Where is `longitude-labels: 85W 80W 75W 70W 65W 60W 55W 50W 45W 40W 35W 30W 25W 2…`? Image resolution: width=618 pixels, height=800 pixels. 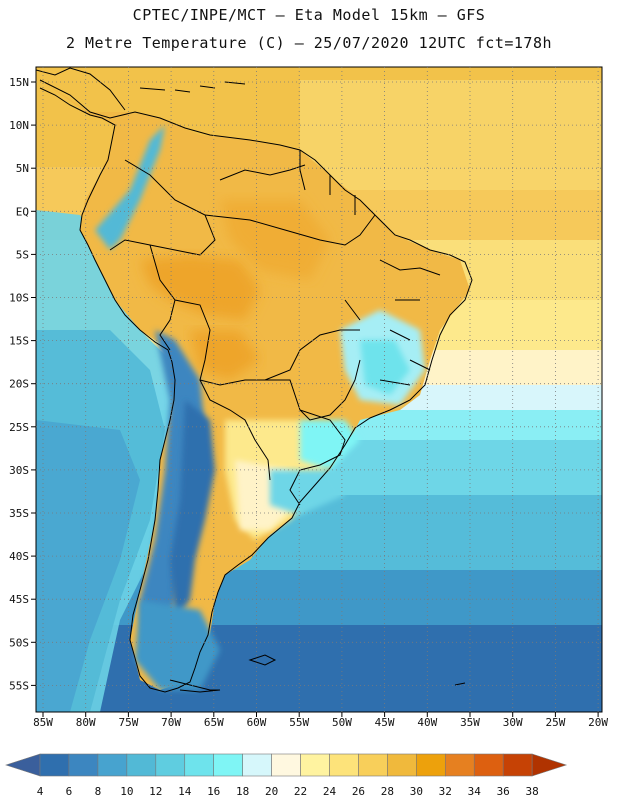 longitude-labels: 85W 80W 75W 70W 65W 60W 55W 50W 45W 40W 35W 30W 25W 2… is located at coordinates (320, 720).